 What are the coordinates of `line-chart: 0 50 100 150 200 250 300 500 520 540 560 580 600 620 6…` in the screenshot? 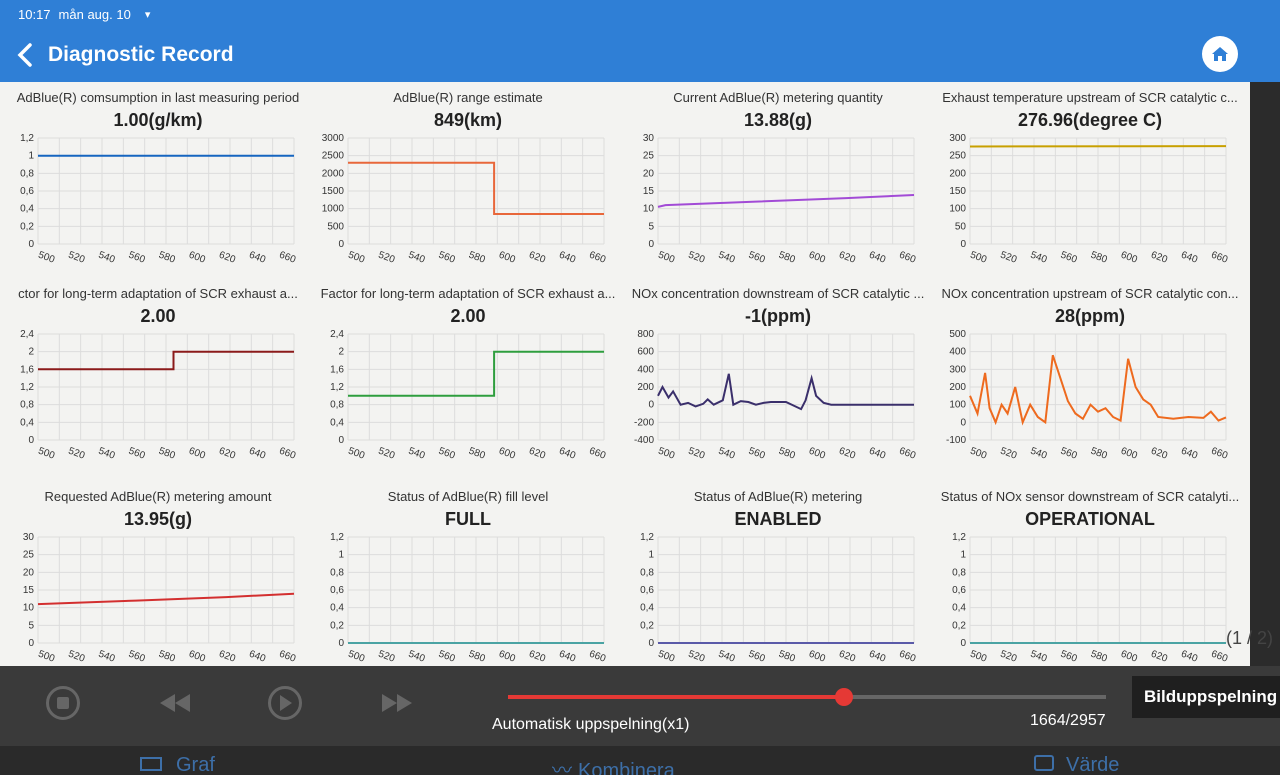 It's located at (1089, 199).